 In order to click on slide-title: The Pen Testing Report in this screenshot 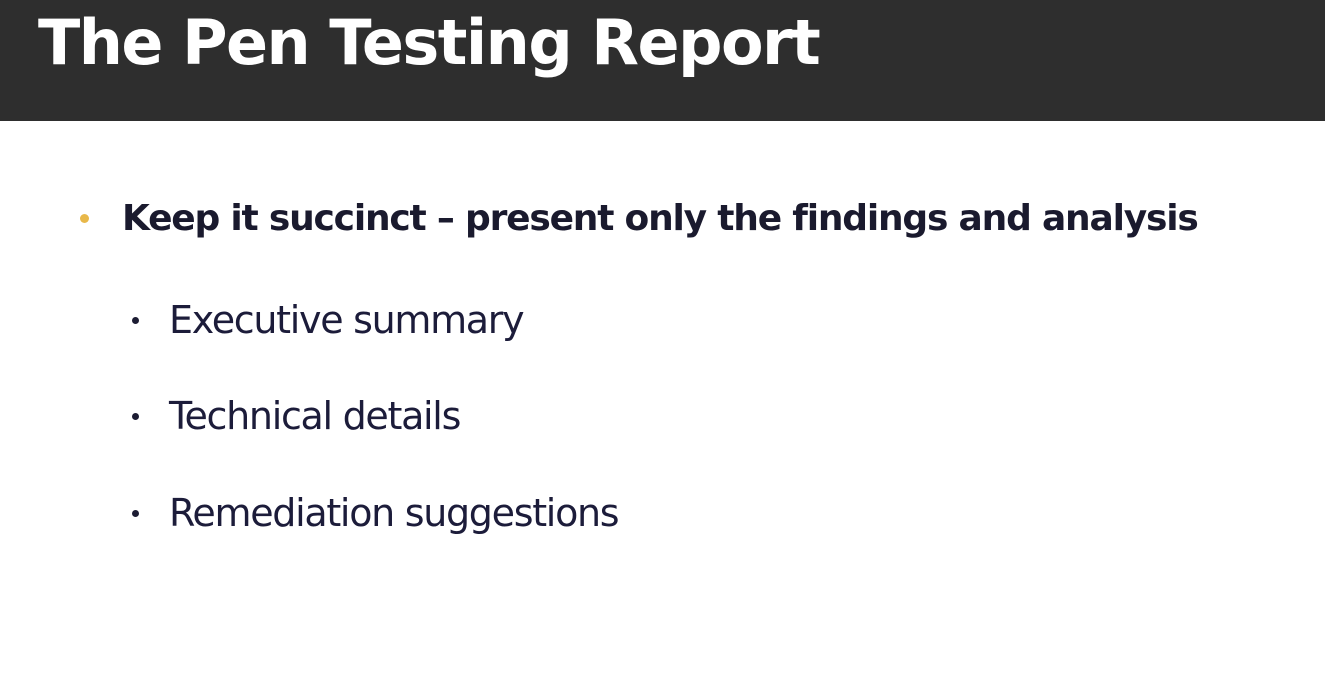, I will do `click(429, 42)`.